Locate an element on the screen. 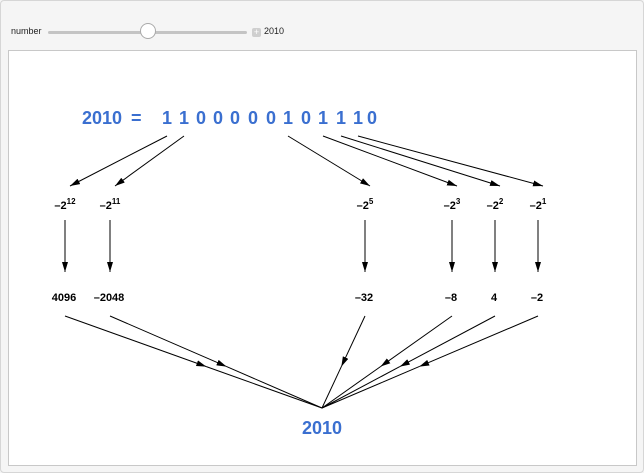  term-value: –2 is located at coordinates (537, 298).